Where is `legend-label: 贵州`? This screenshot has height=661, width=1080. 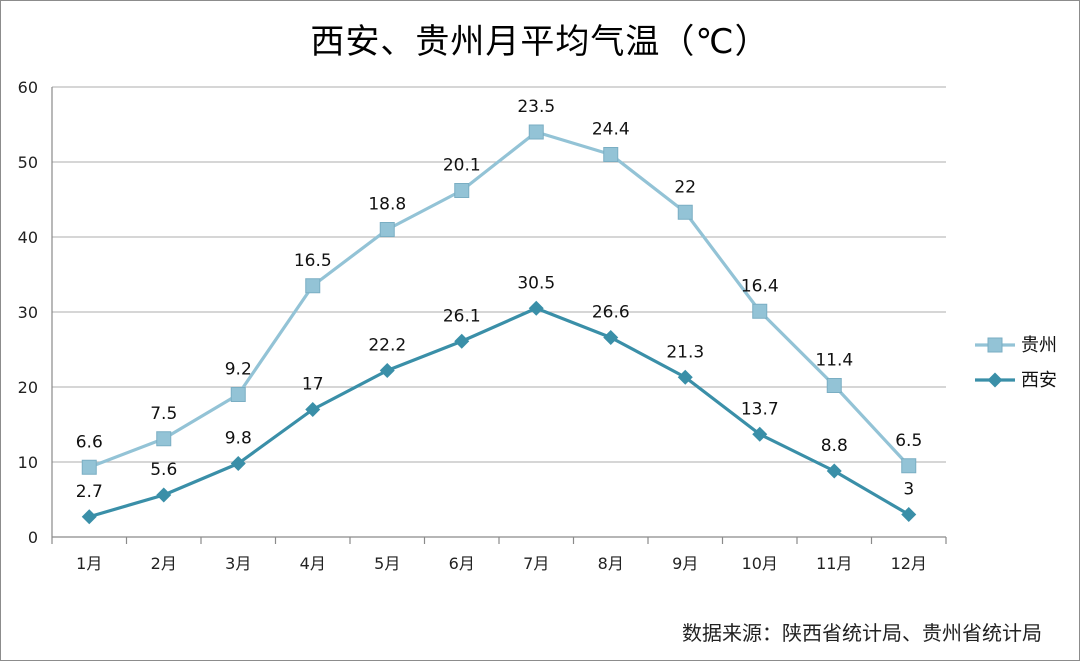 legend-label: 贵州 is located at coordinates (1039, 345).